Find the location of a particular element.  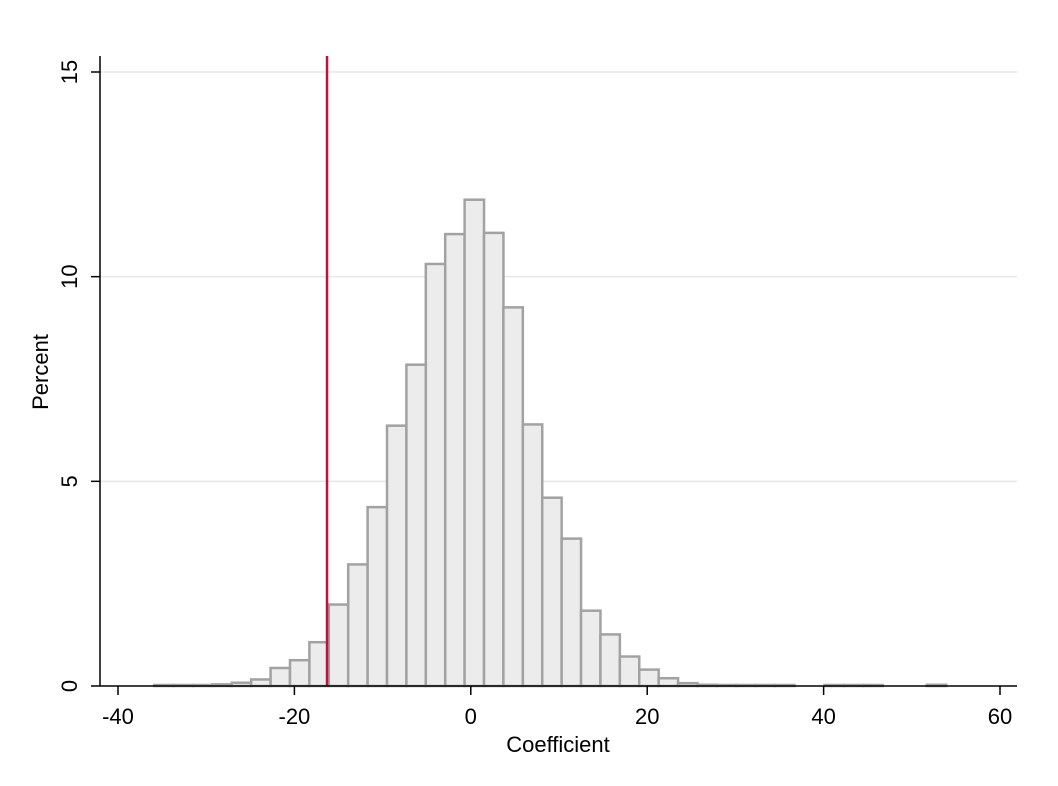

x-tick-label--20: -20 is located at coordinates (295, 716).